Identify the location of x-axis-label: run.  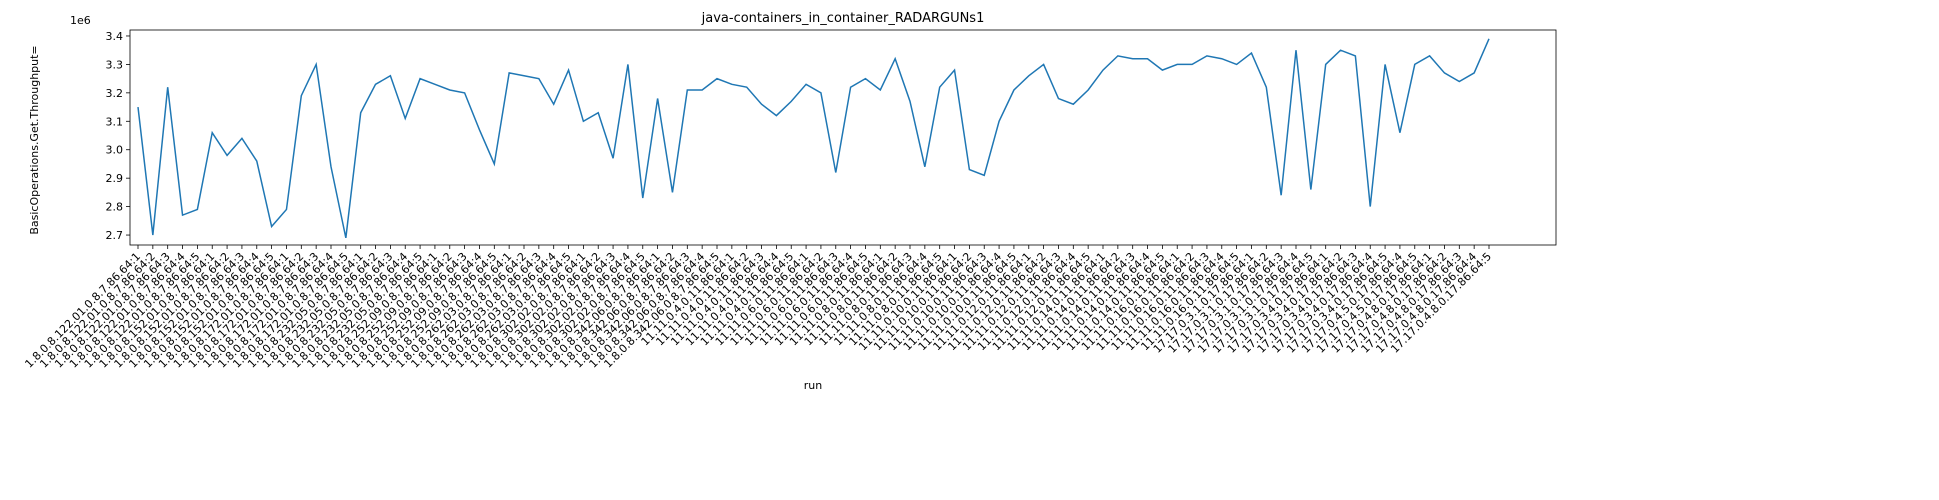
(813, 385).